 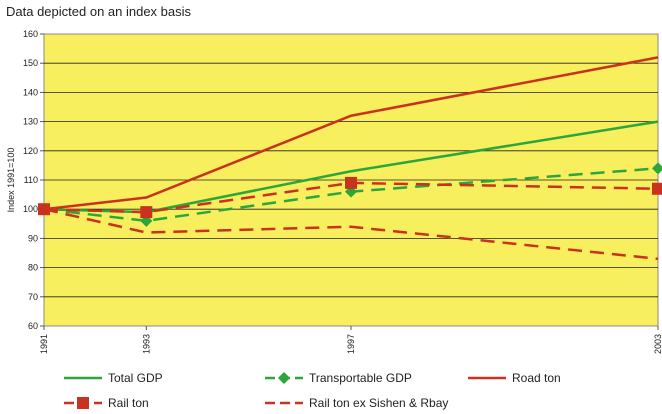 What do you see at coordinates (106, 403) in the screenshot?
I see `legend-item-3: Rail ton` at bounding box center [106, 403].